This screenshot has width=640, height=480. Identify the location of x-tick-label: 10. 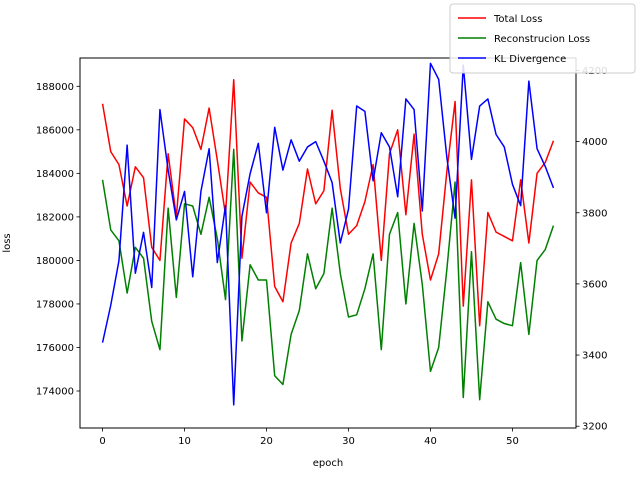
(184, 441).